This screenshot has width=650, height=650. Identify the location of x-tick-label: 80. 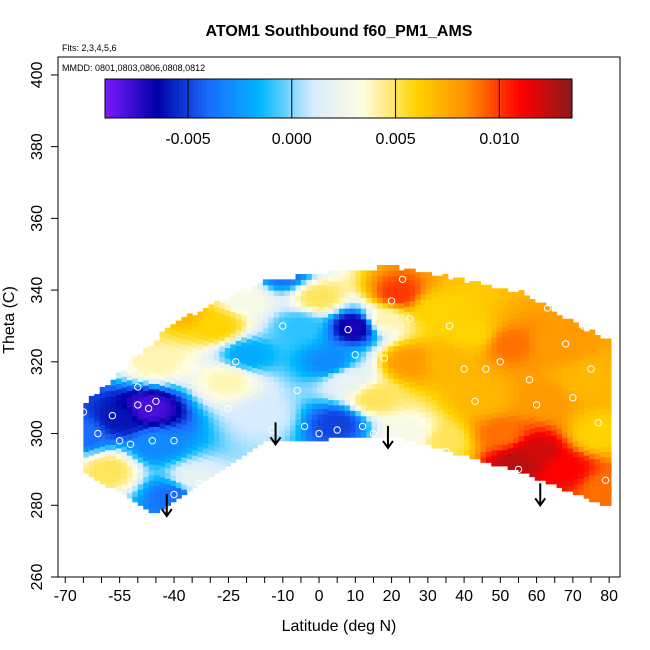
(609, 596).